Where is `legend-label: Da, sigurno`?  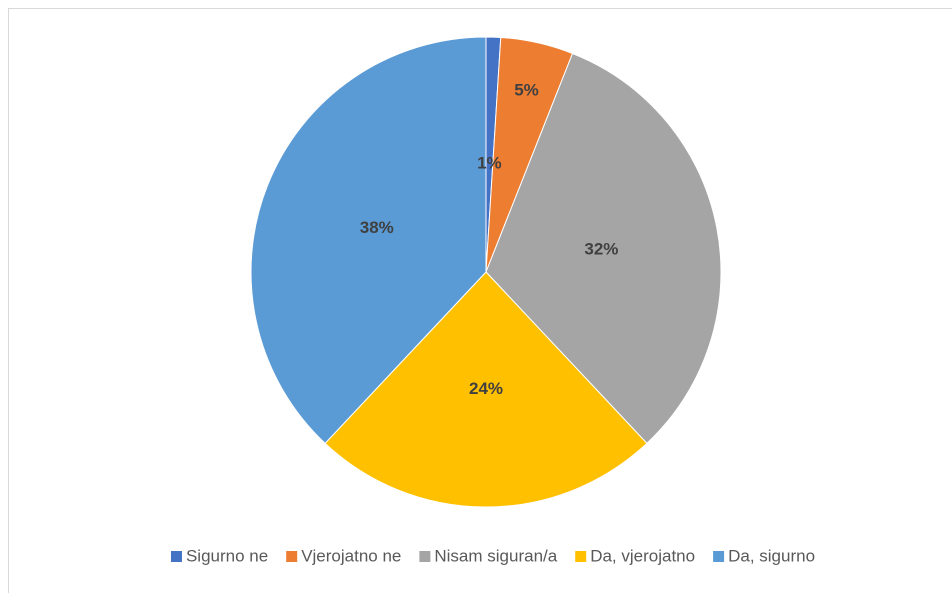
legend-label: Da, sigurno is located at coordinates (771, 555).